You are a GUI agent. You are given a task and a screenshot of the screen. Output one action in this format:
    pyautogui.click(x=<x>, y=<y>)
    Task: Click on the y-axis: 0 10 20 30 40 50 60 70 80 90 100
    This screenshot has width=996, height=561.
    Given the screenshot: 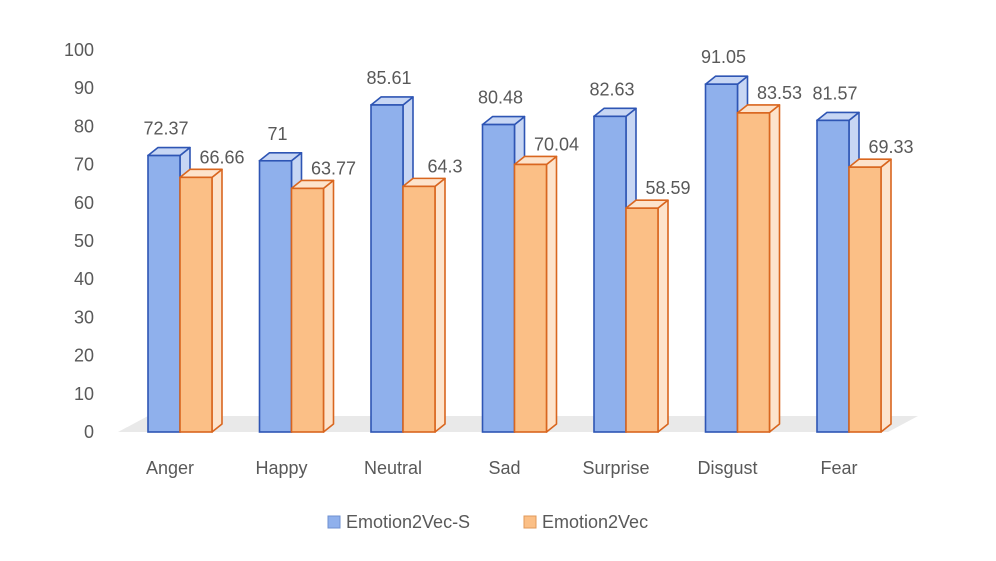 What is the action you would take?
    pyautogui.click(x=79, y=241)
    